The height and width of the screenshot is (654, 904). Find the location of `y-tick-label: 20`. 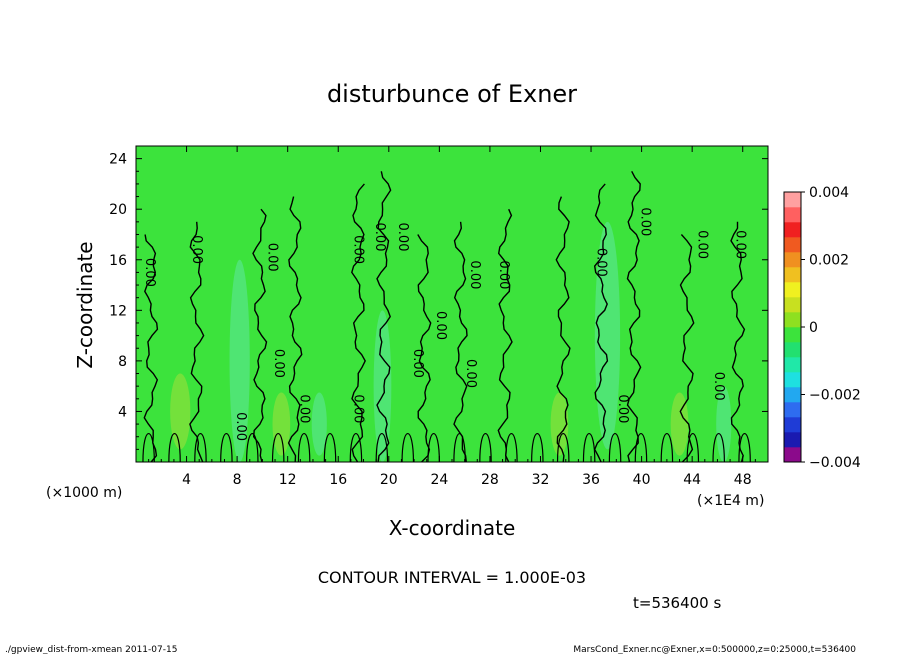

y-tick-label: 20 is located at coordinates (118, 210).